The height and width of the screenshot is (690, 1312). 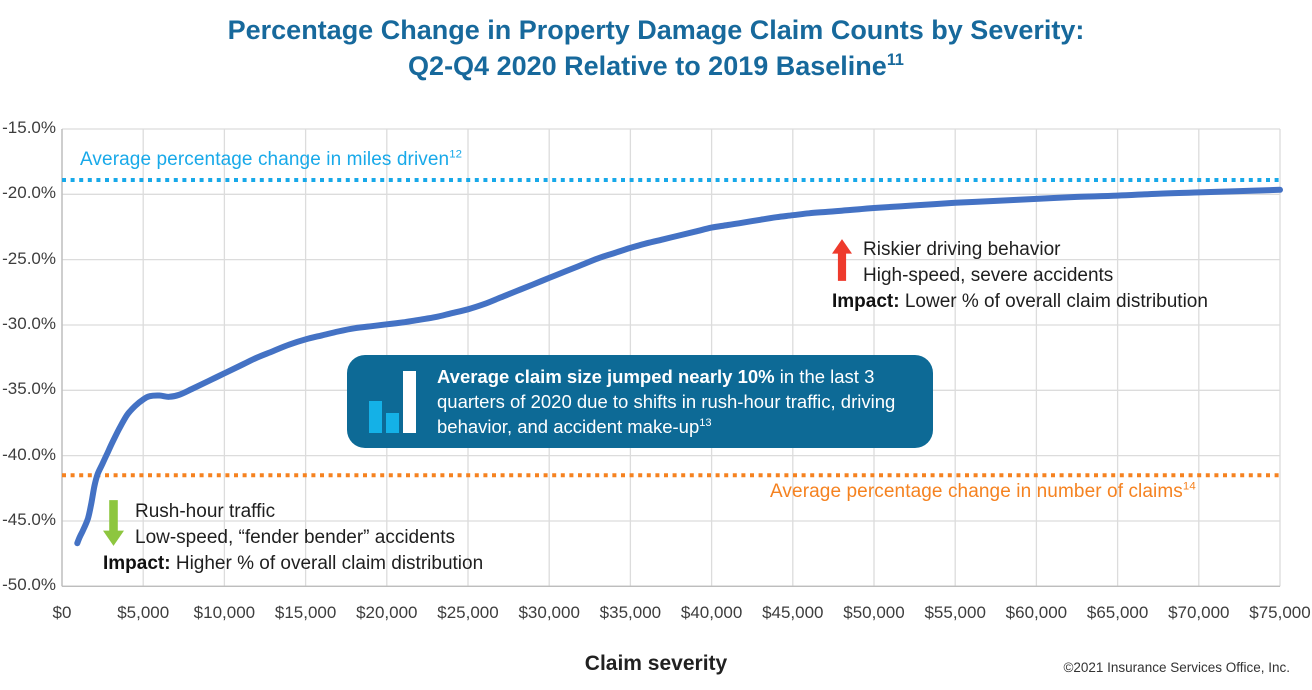 What do you see at coordinates (29, 389) in the screenshot?
I see `y-tick-label: -35.0%` at bounding box center [29, 389].